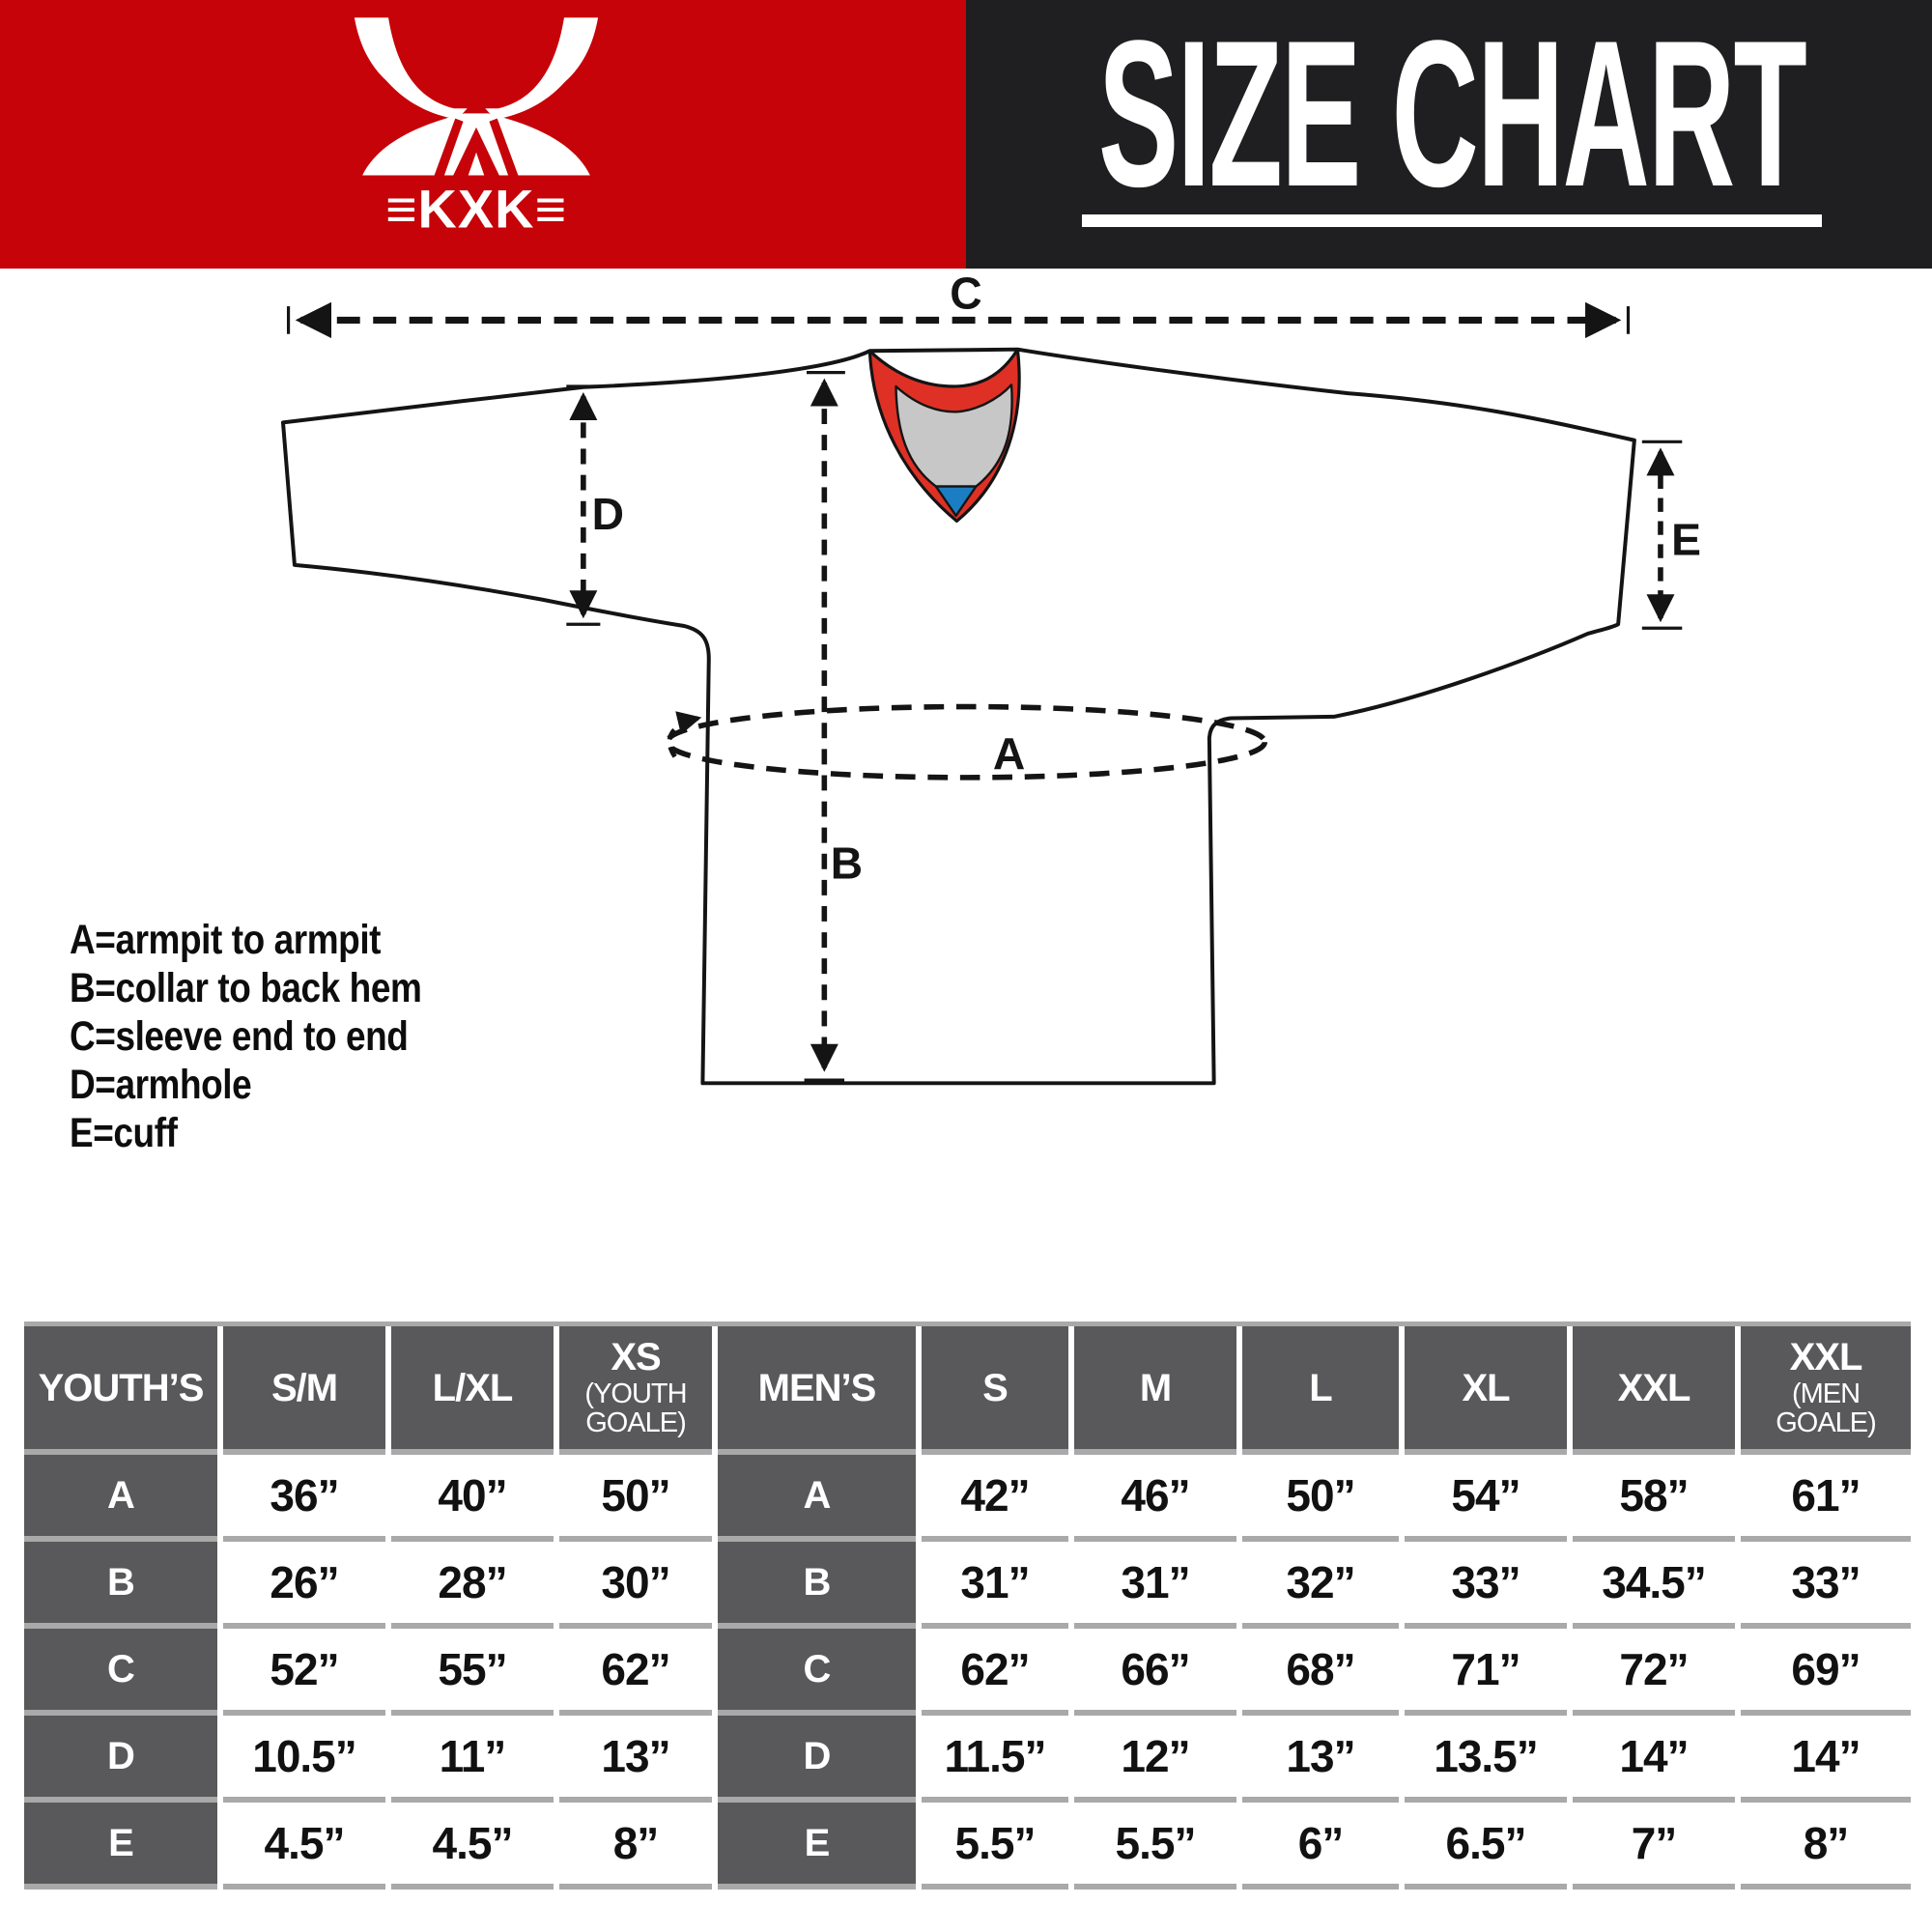 This screenshot has width=1932, height=1932. What do you see at coordinates (476, 128) in the screenshot?
I see `kxk-logo-icon: ≡KXK≡` at bounding box center [476, 128].